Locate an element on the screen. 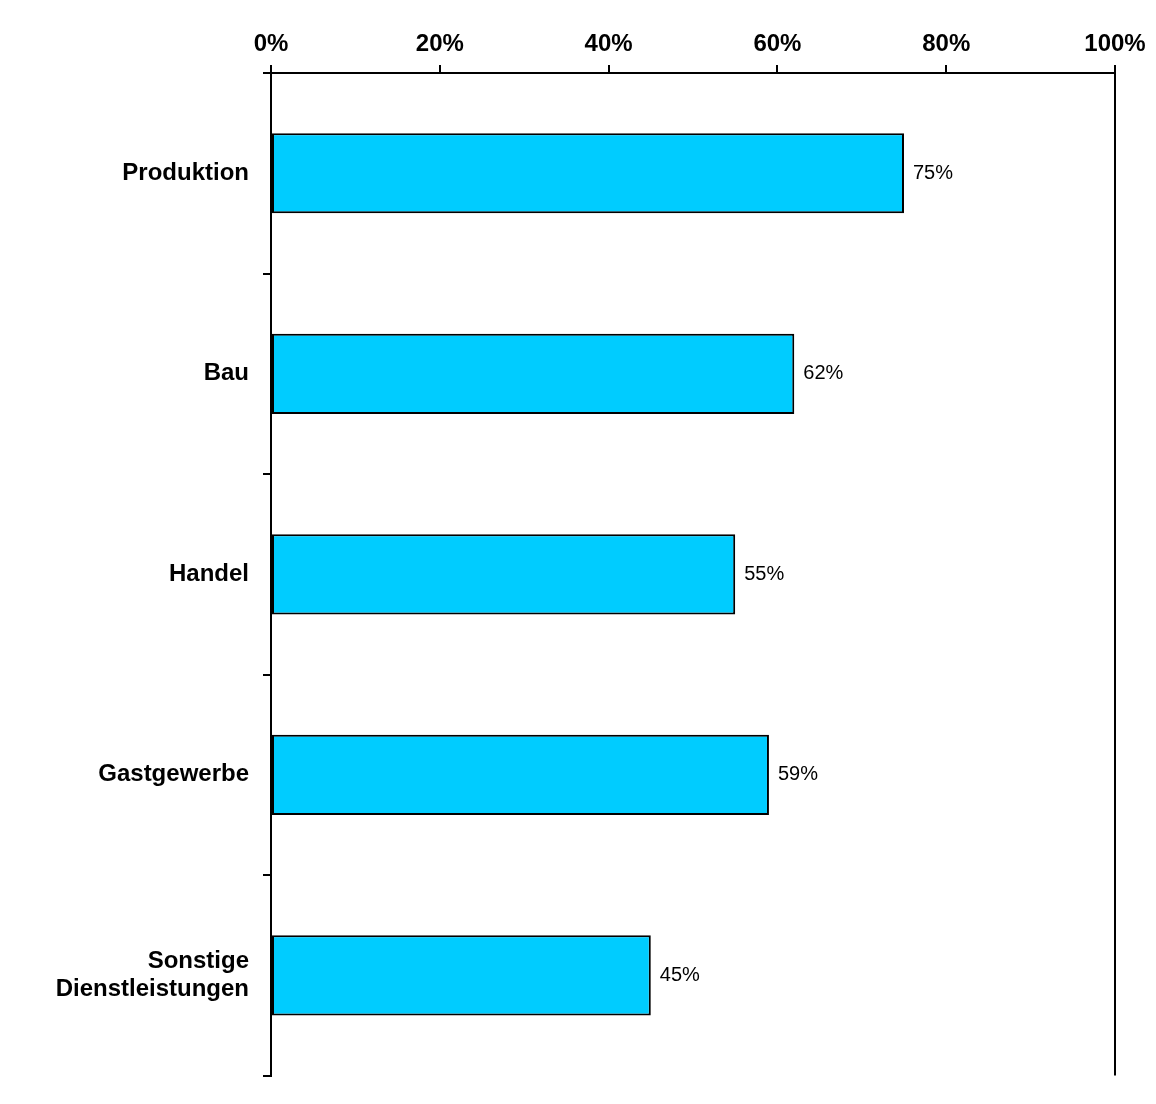 This screenshot has height=1104, width=1156. x-tick-label: 80% is located at coordinates (946, 43).